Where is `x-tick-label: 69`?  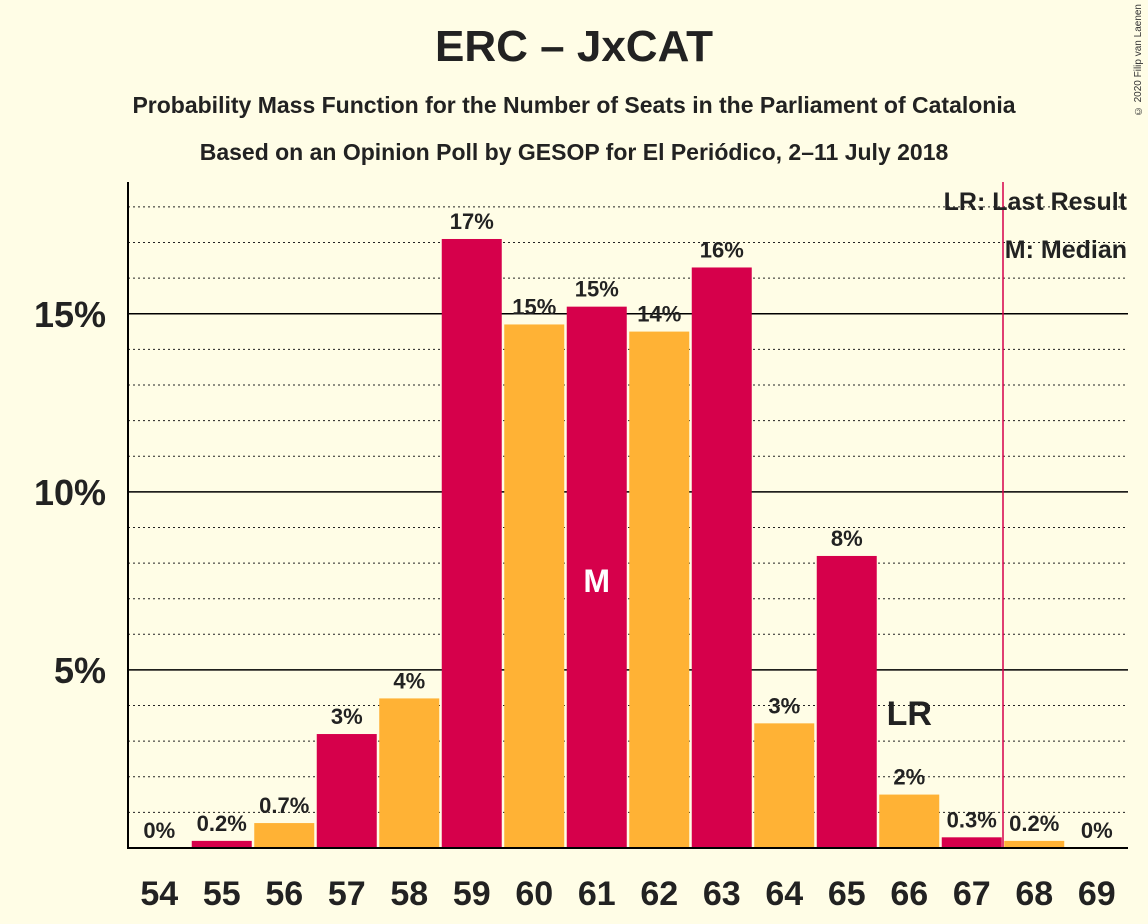 x-tick-label: 69 is located at coordinates (1097, 894).